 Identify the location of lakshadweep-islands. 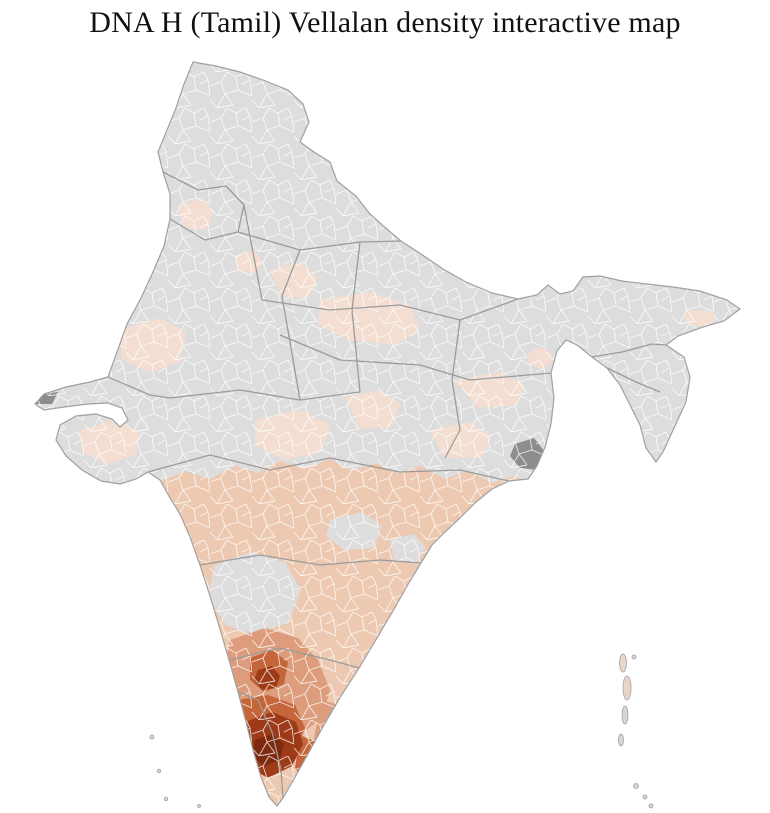
(175, 771).